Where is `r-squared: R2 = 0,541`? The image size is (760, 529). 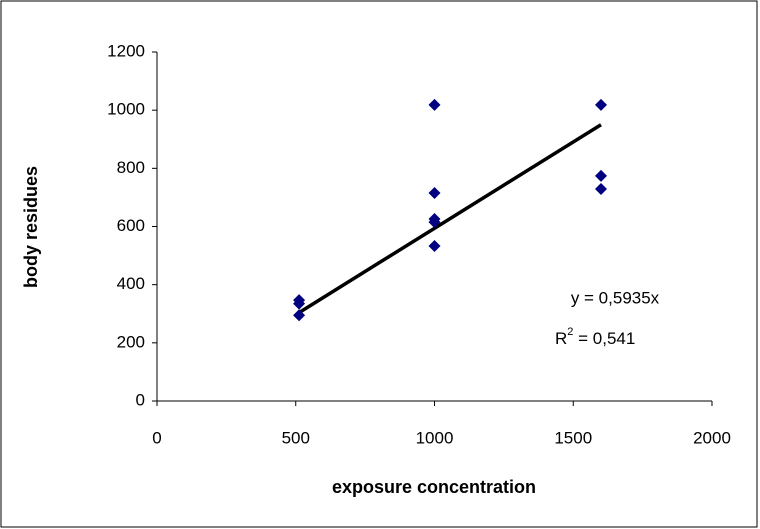
r-squared: R2 = 0,541 is located at coordinates (595, 337).